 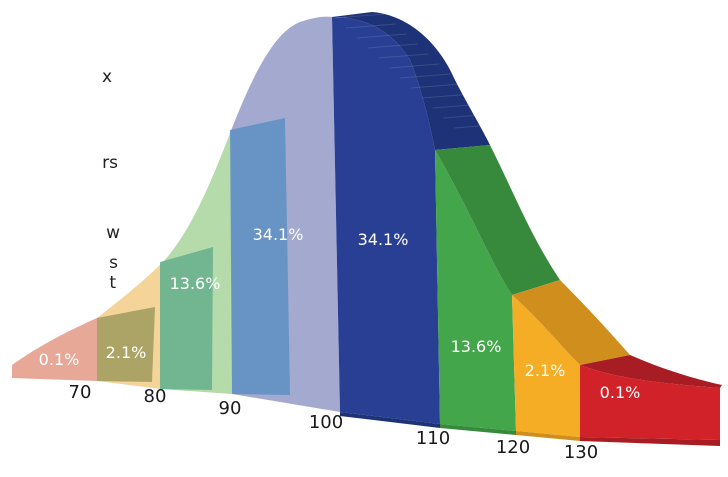 What do you see at coordinates (107, 77) in the screenshot?
I see `cropped-text-fragment-1: x` at bounding box center [107, 77].